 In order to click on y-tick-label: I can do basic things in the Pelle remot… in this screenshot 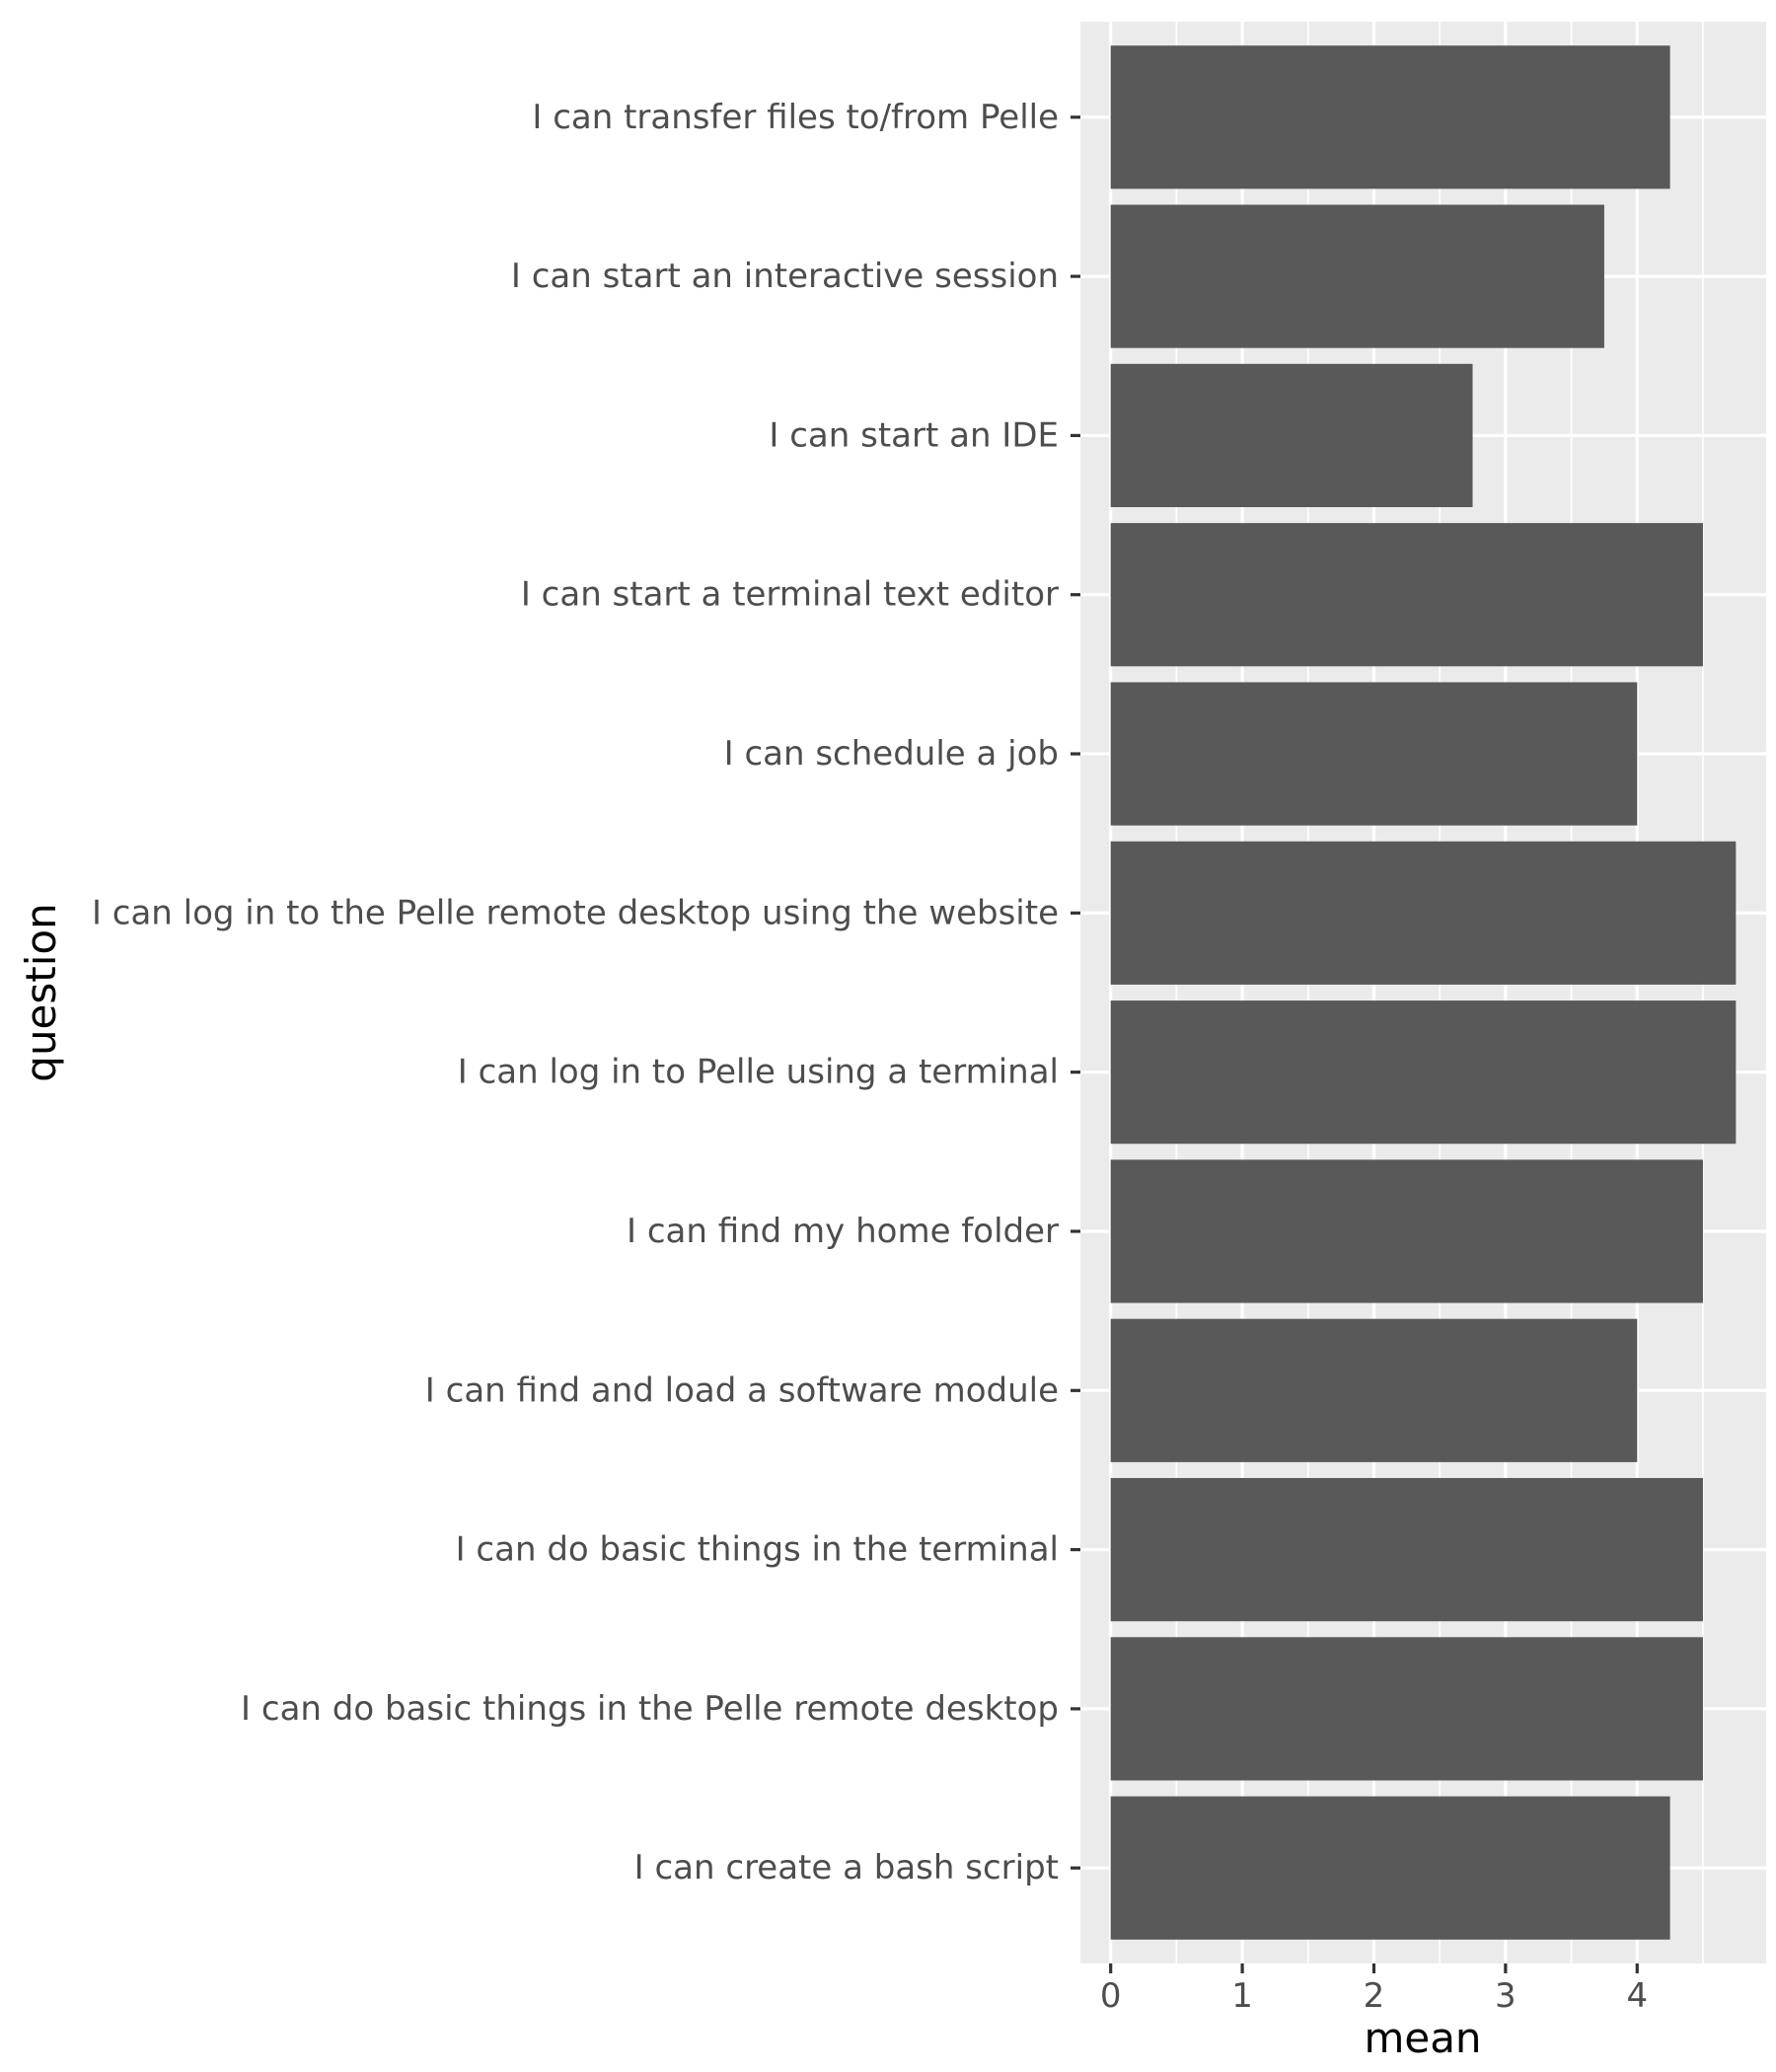, I will do `click(650, 1709)`.